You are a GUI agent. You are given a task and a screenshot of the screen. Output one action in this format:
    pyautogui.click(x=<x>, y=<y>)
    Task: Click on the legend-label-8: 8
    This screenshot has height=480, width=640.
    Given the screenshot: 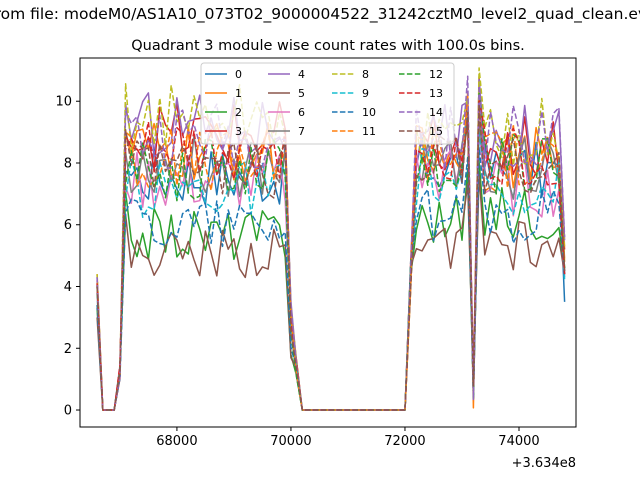 What is the action you would take?
    pyautogui.click(x=365, y=74)
    